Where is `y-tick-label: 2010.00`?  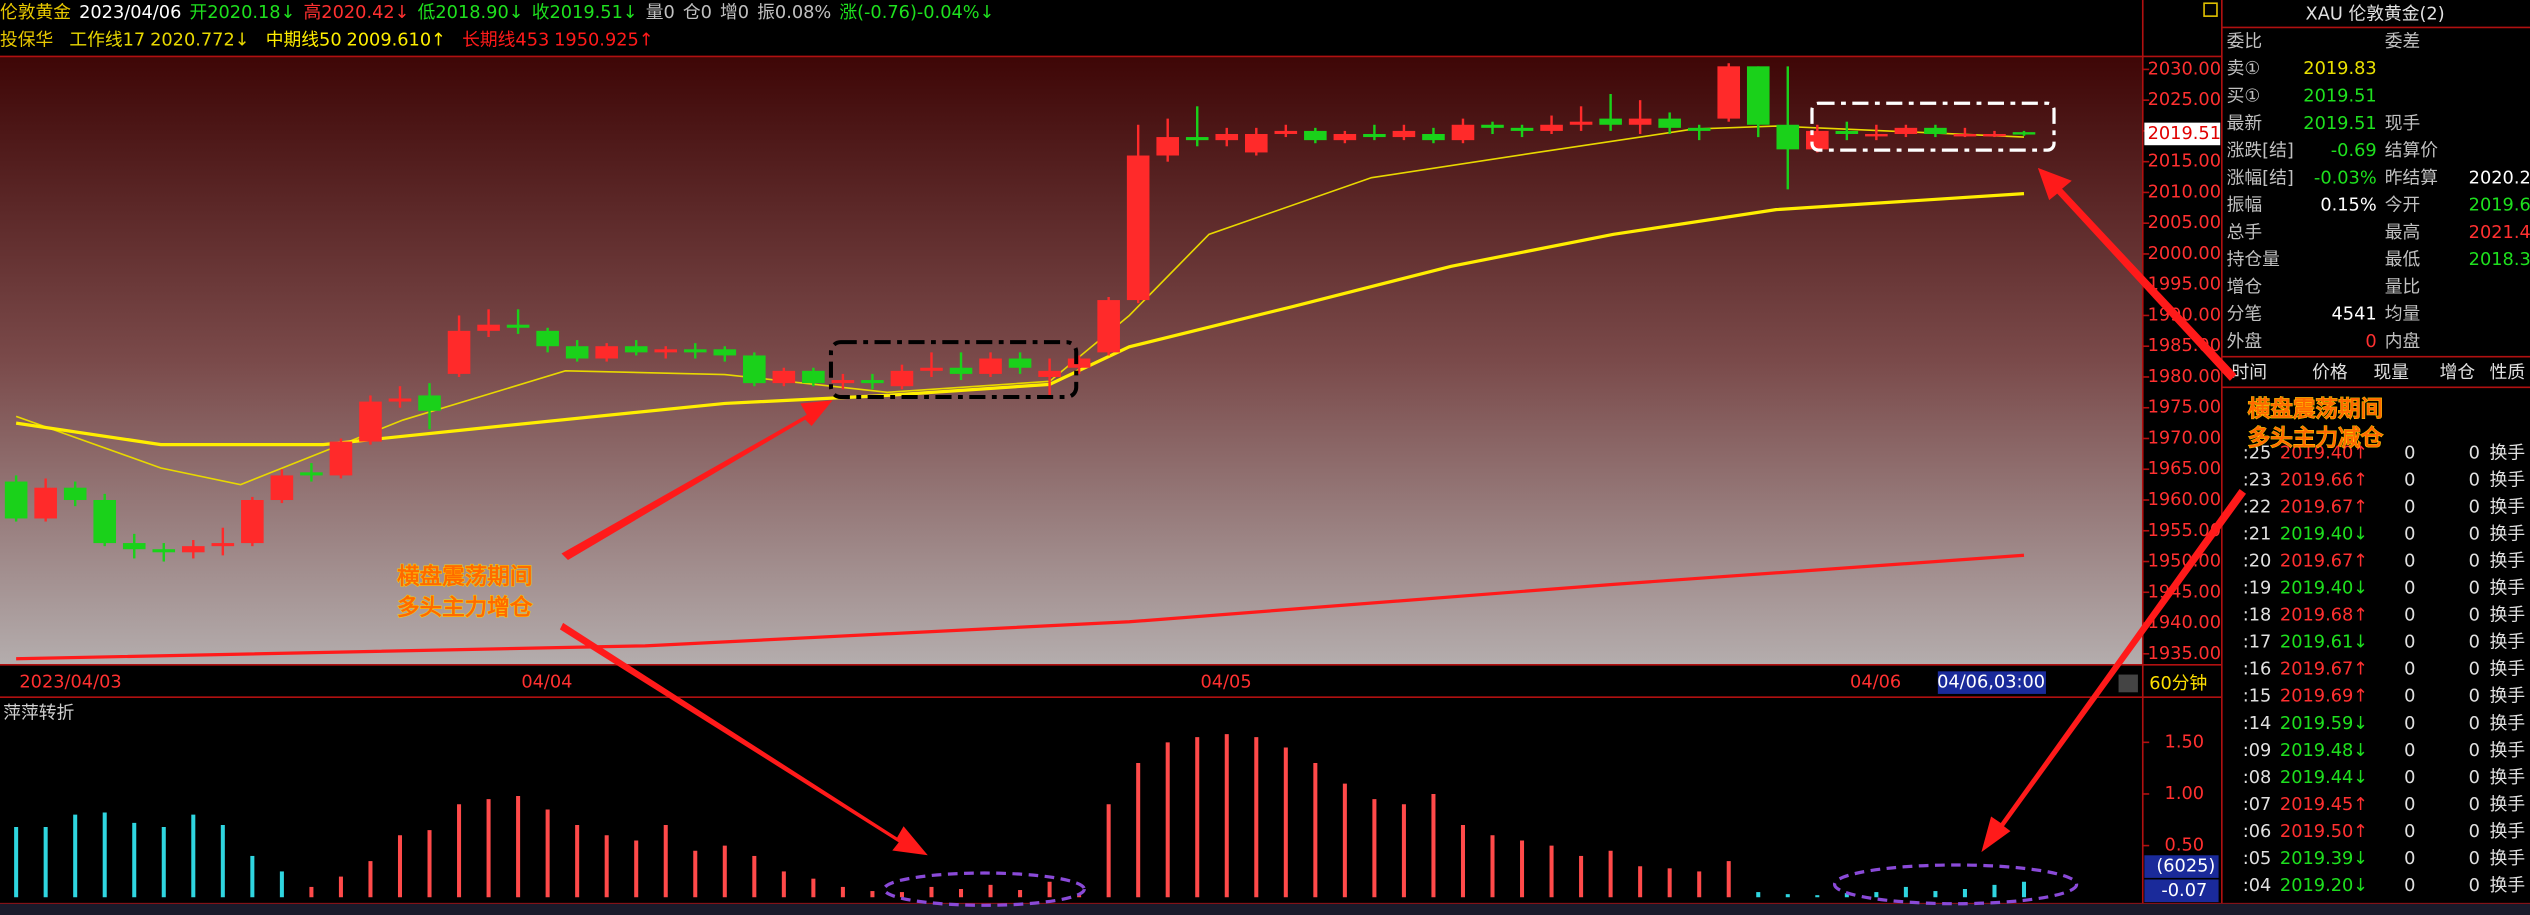
y-tick-label: 2010.00 is located at coordinates (2184, 192).